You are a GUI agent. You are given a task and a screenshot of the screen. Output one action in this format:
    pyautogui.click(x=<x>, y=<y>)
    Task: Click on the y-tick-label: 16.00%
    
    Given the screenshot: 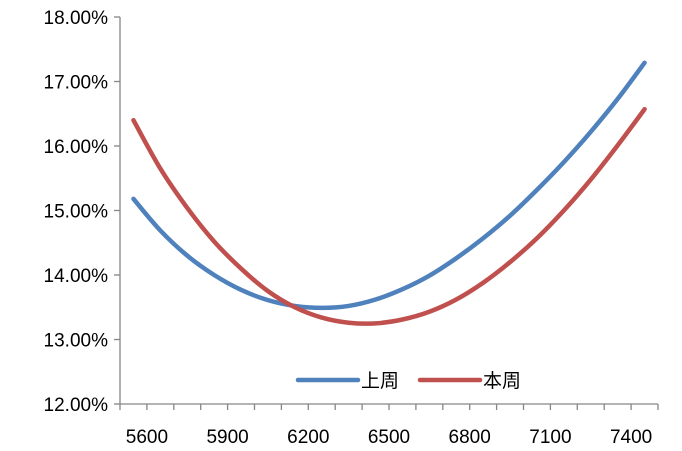 What is the action you would take?
    pyautogui.click(x=76, y=147)
    